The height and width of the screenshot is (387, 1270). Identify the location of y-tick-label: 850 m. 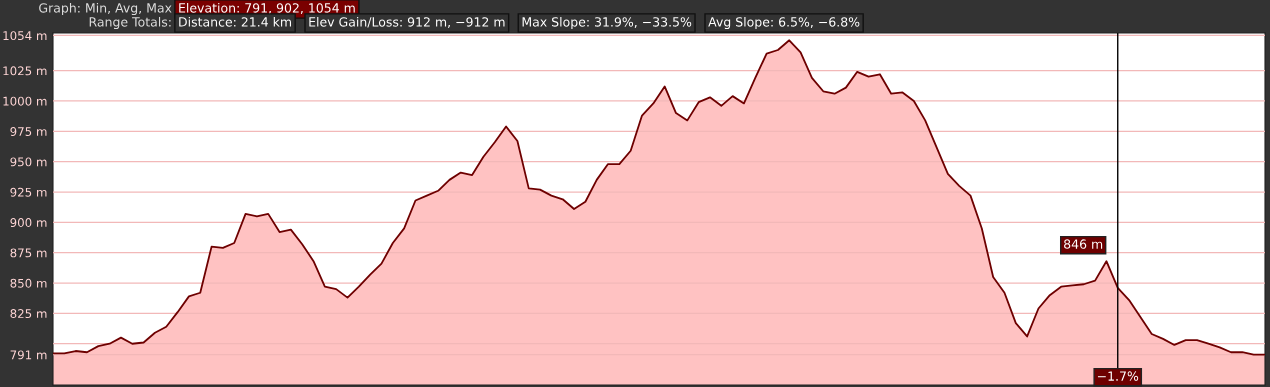
(28, 283).